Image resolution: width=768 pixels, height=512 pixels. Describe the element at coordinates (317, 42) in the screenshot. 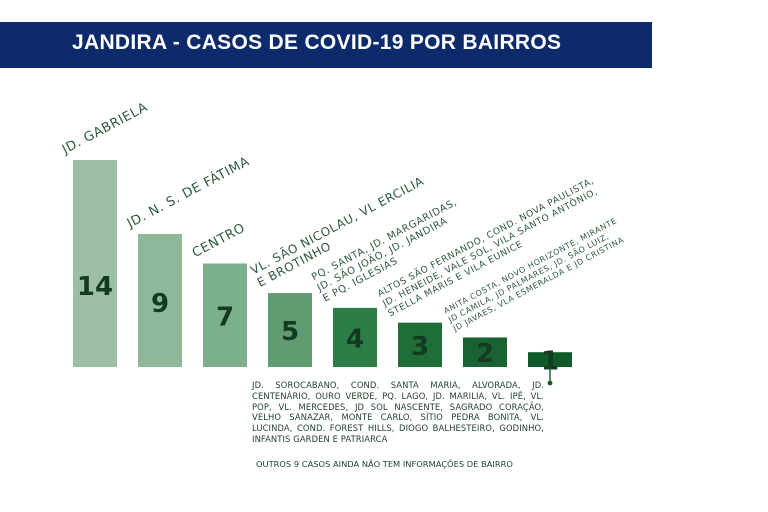

I see `page-title: JANDIRA - CASOS DE COVID-19 POR BAIRROS` at that location.